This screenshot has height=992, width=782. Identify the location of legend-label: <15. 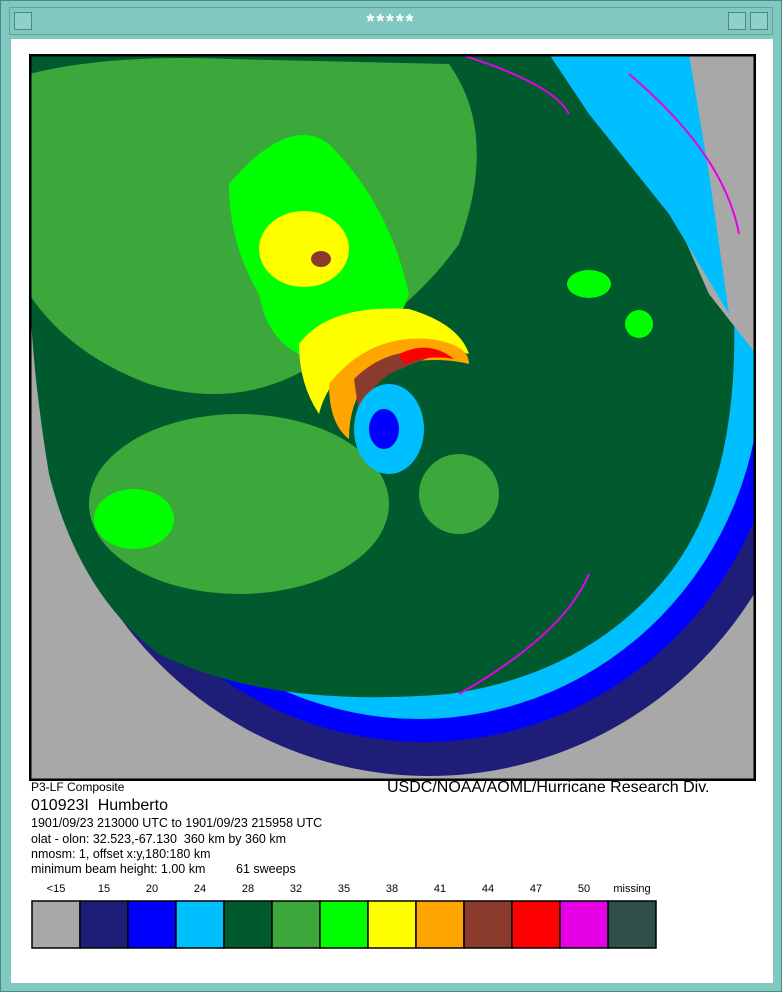
(56, 889).